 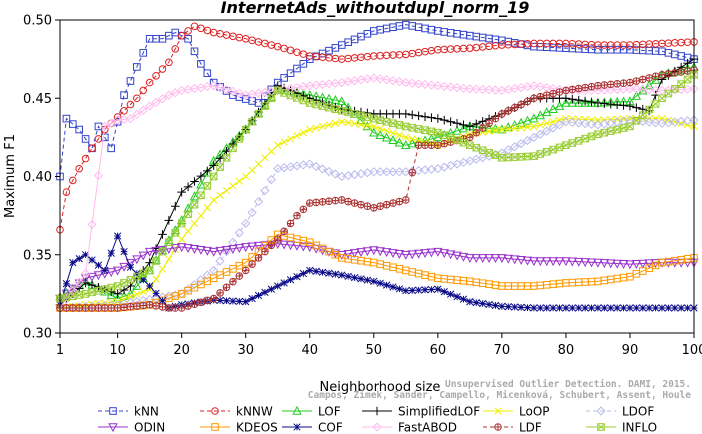 I want to click on y-tick-label: 0.50, so click(x=37, y=21).